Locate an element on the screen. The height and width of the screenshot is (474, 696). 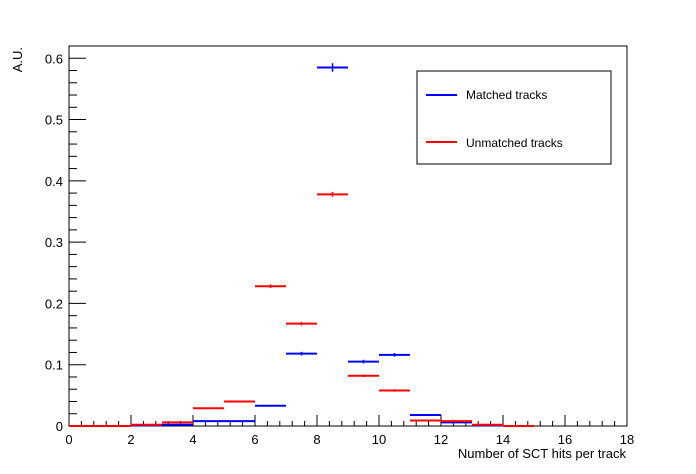
legend-label-unmatched: Unmatched tracks is located at coordinates (514, 143).